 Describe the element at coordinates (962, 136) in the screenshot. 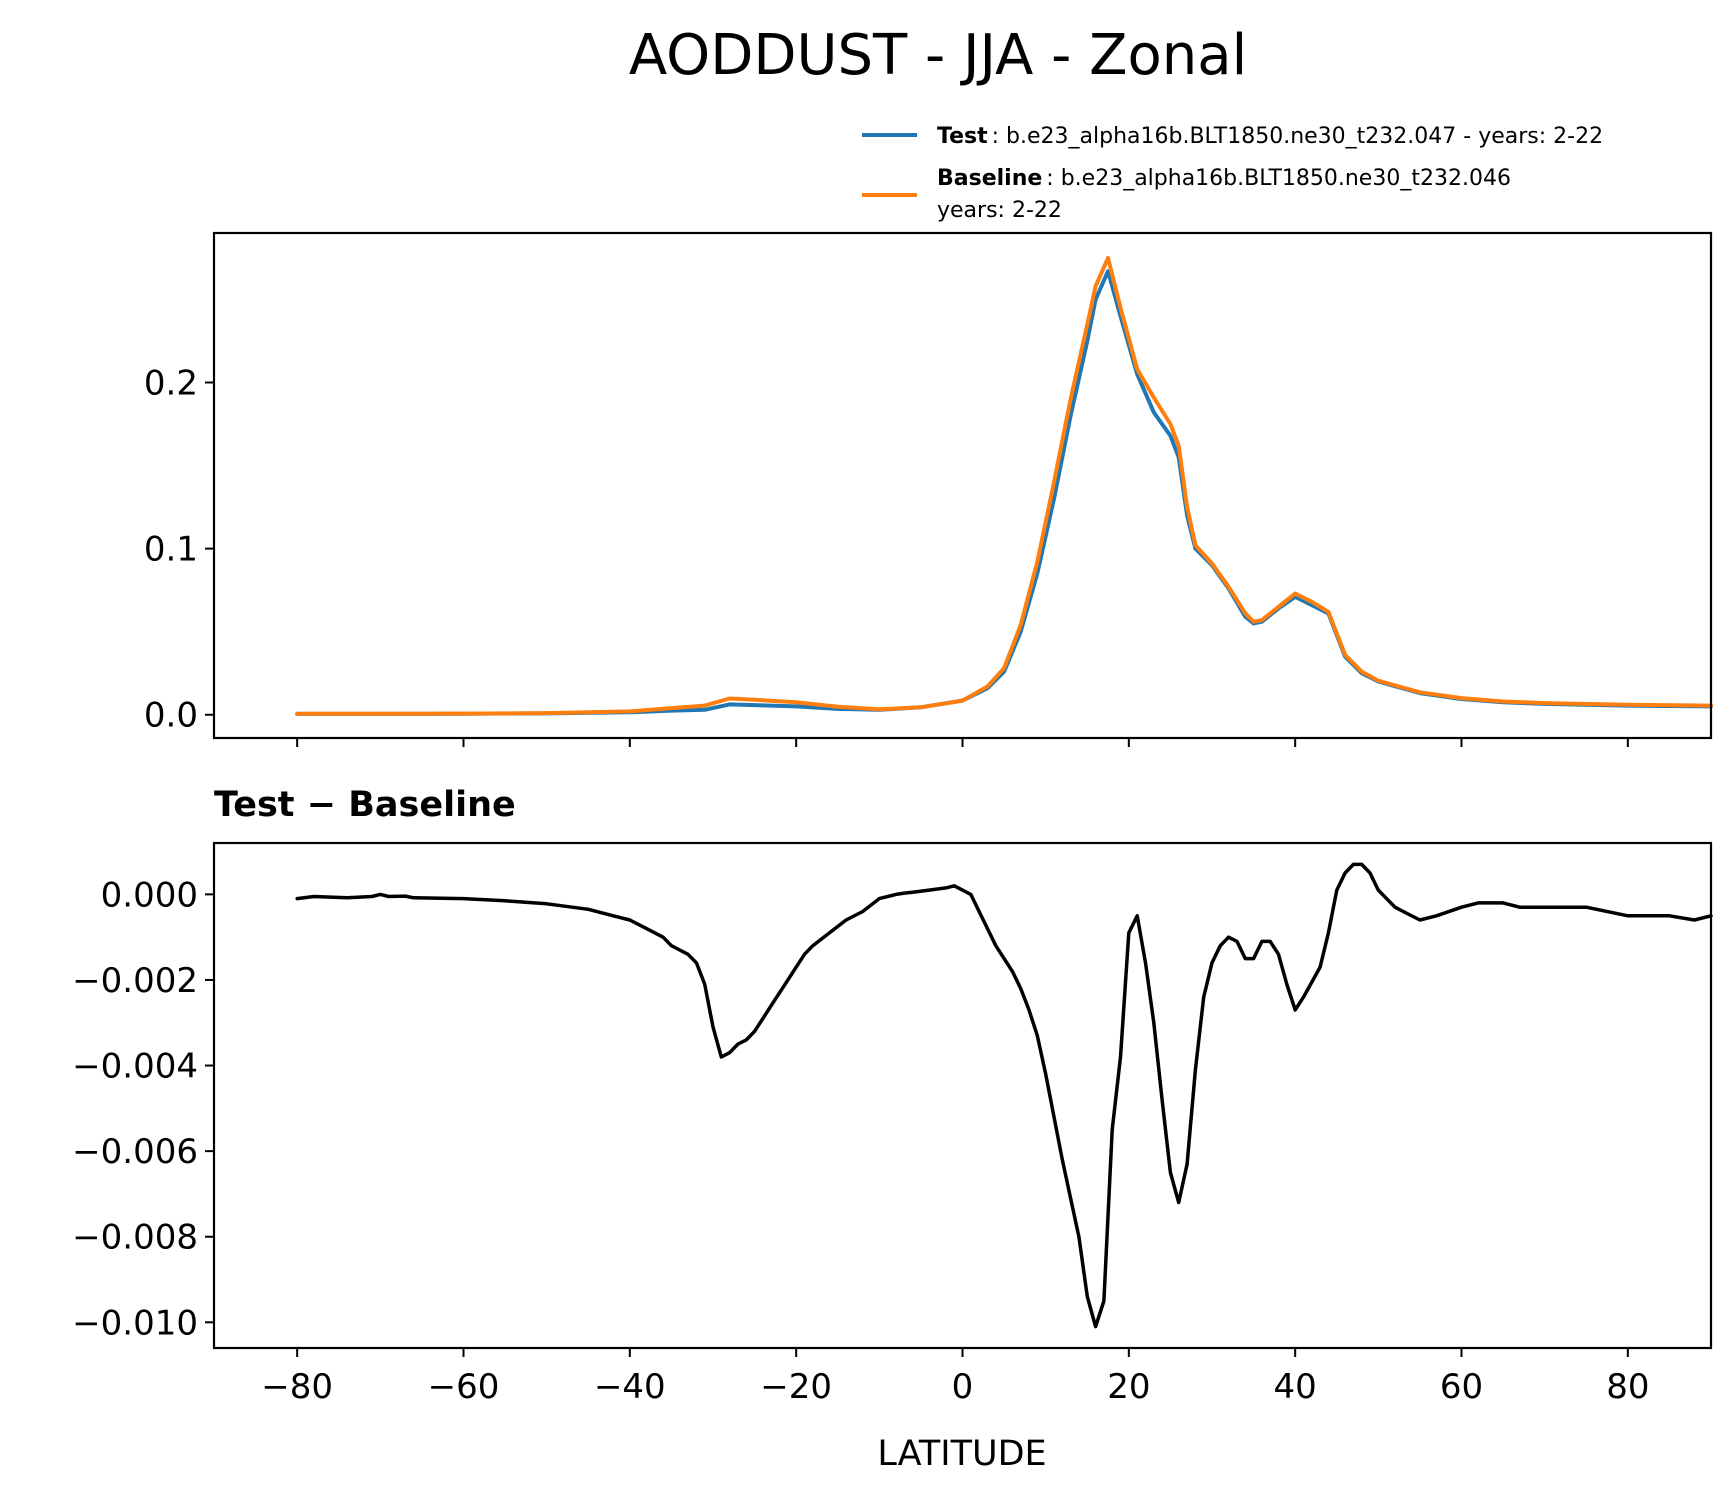

I see `legend-label-test-bold: Test` at that location.